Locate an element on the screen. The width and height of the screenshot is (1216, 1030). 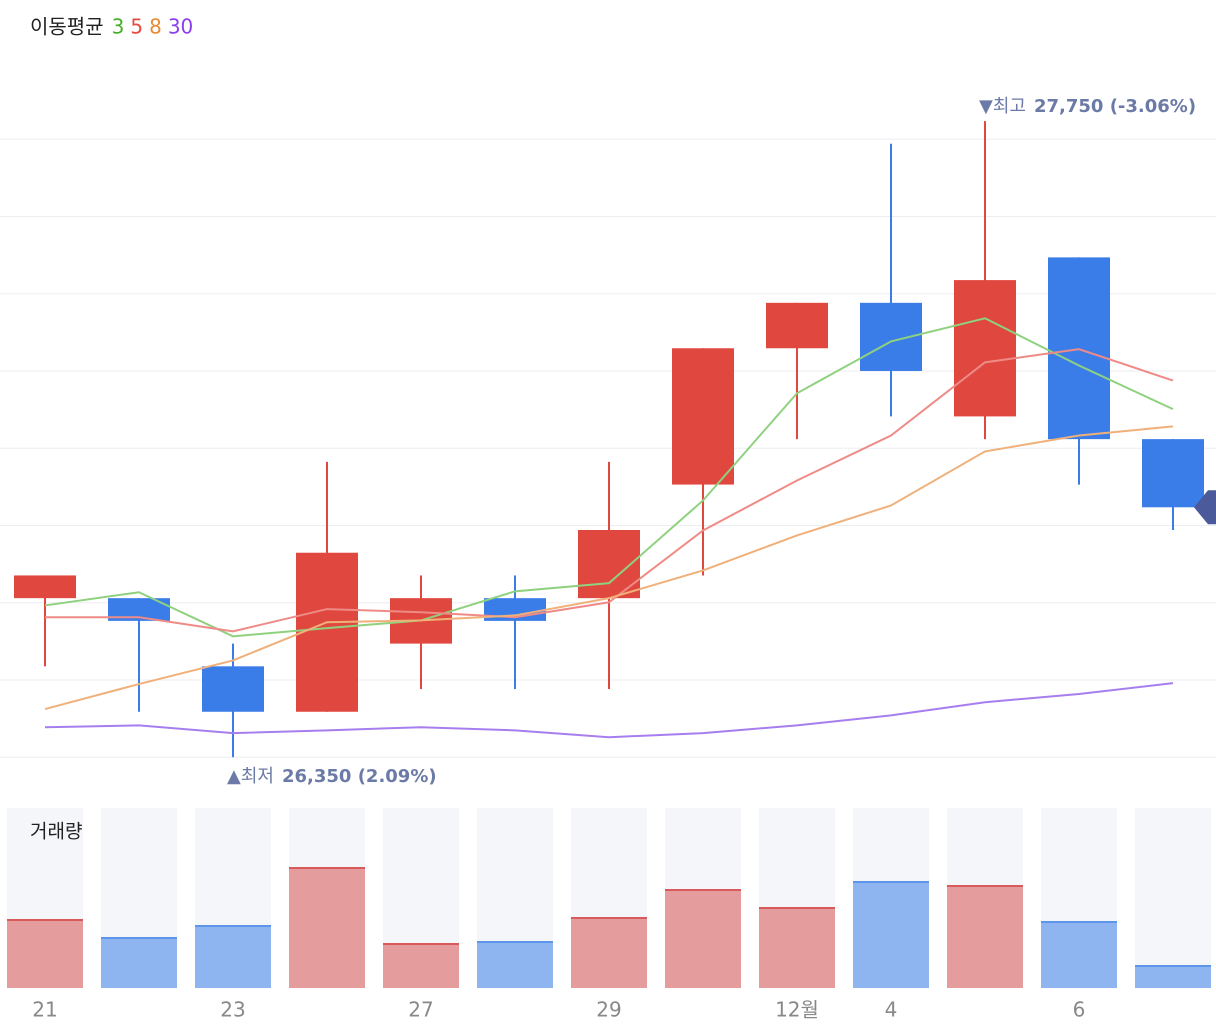
current-price-marker is located at coordinates (1205, 507).